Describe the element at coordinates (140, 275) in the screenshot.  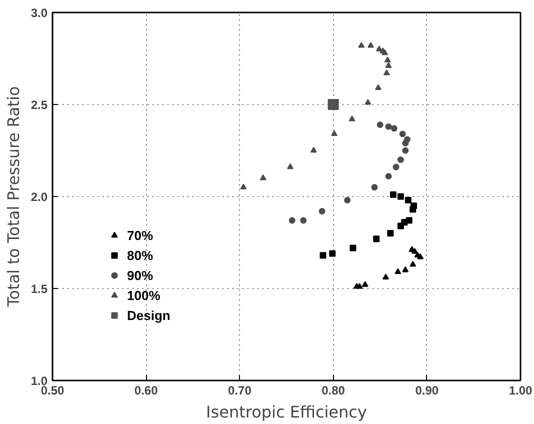
I see `legend-label: 90%` at that location.